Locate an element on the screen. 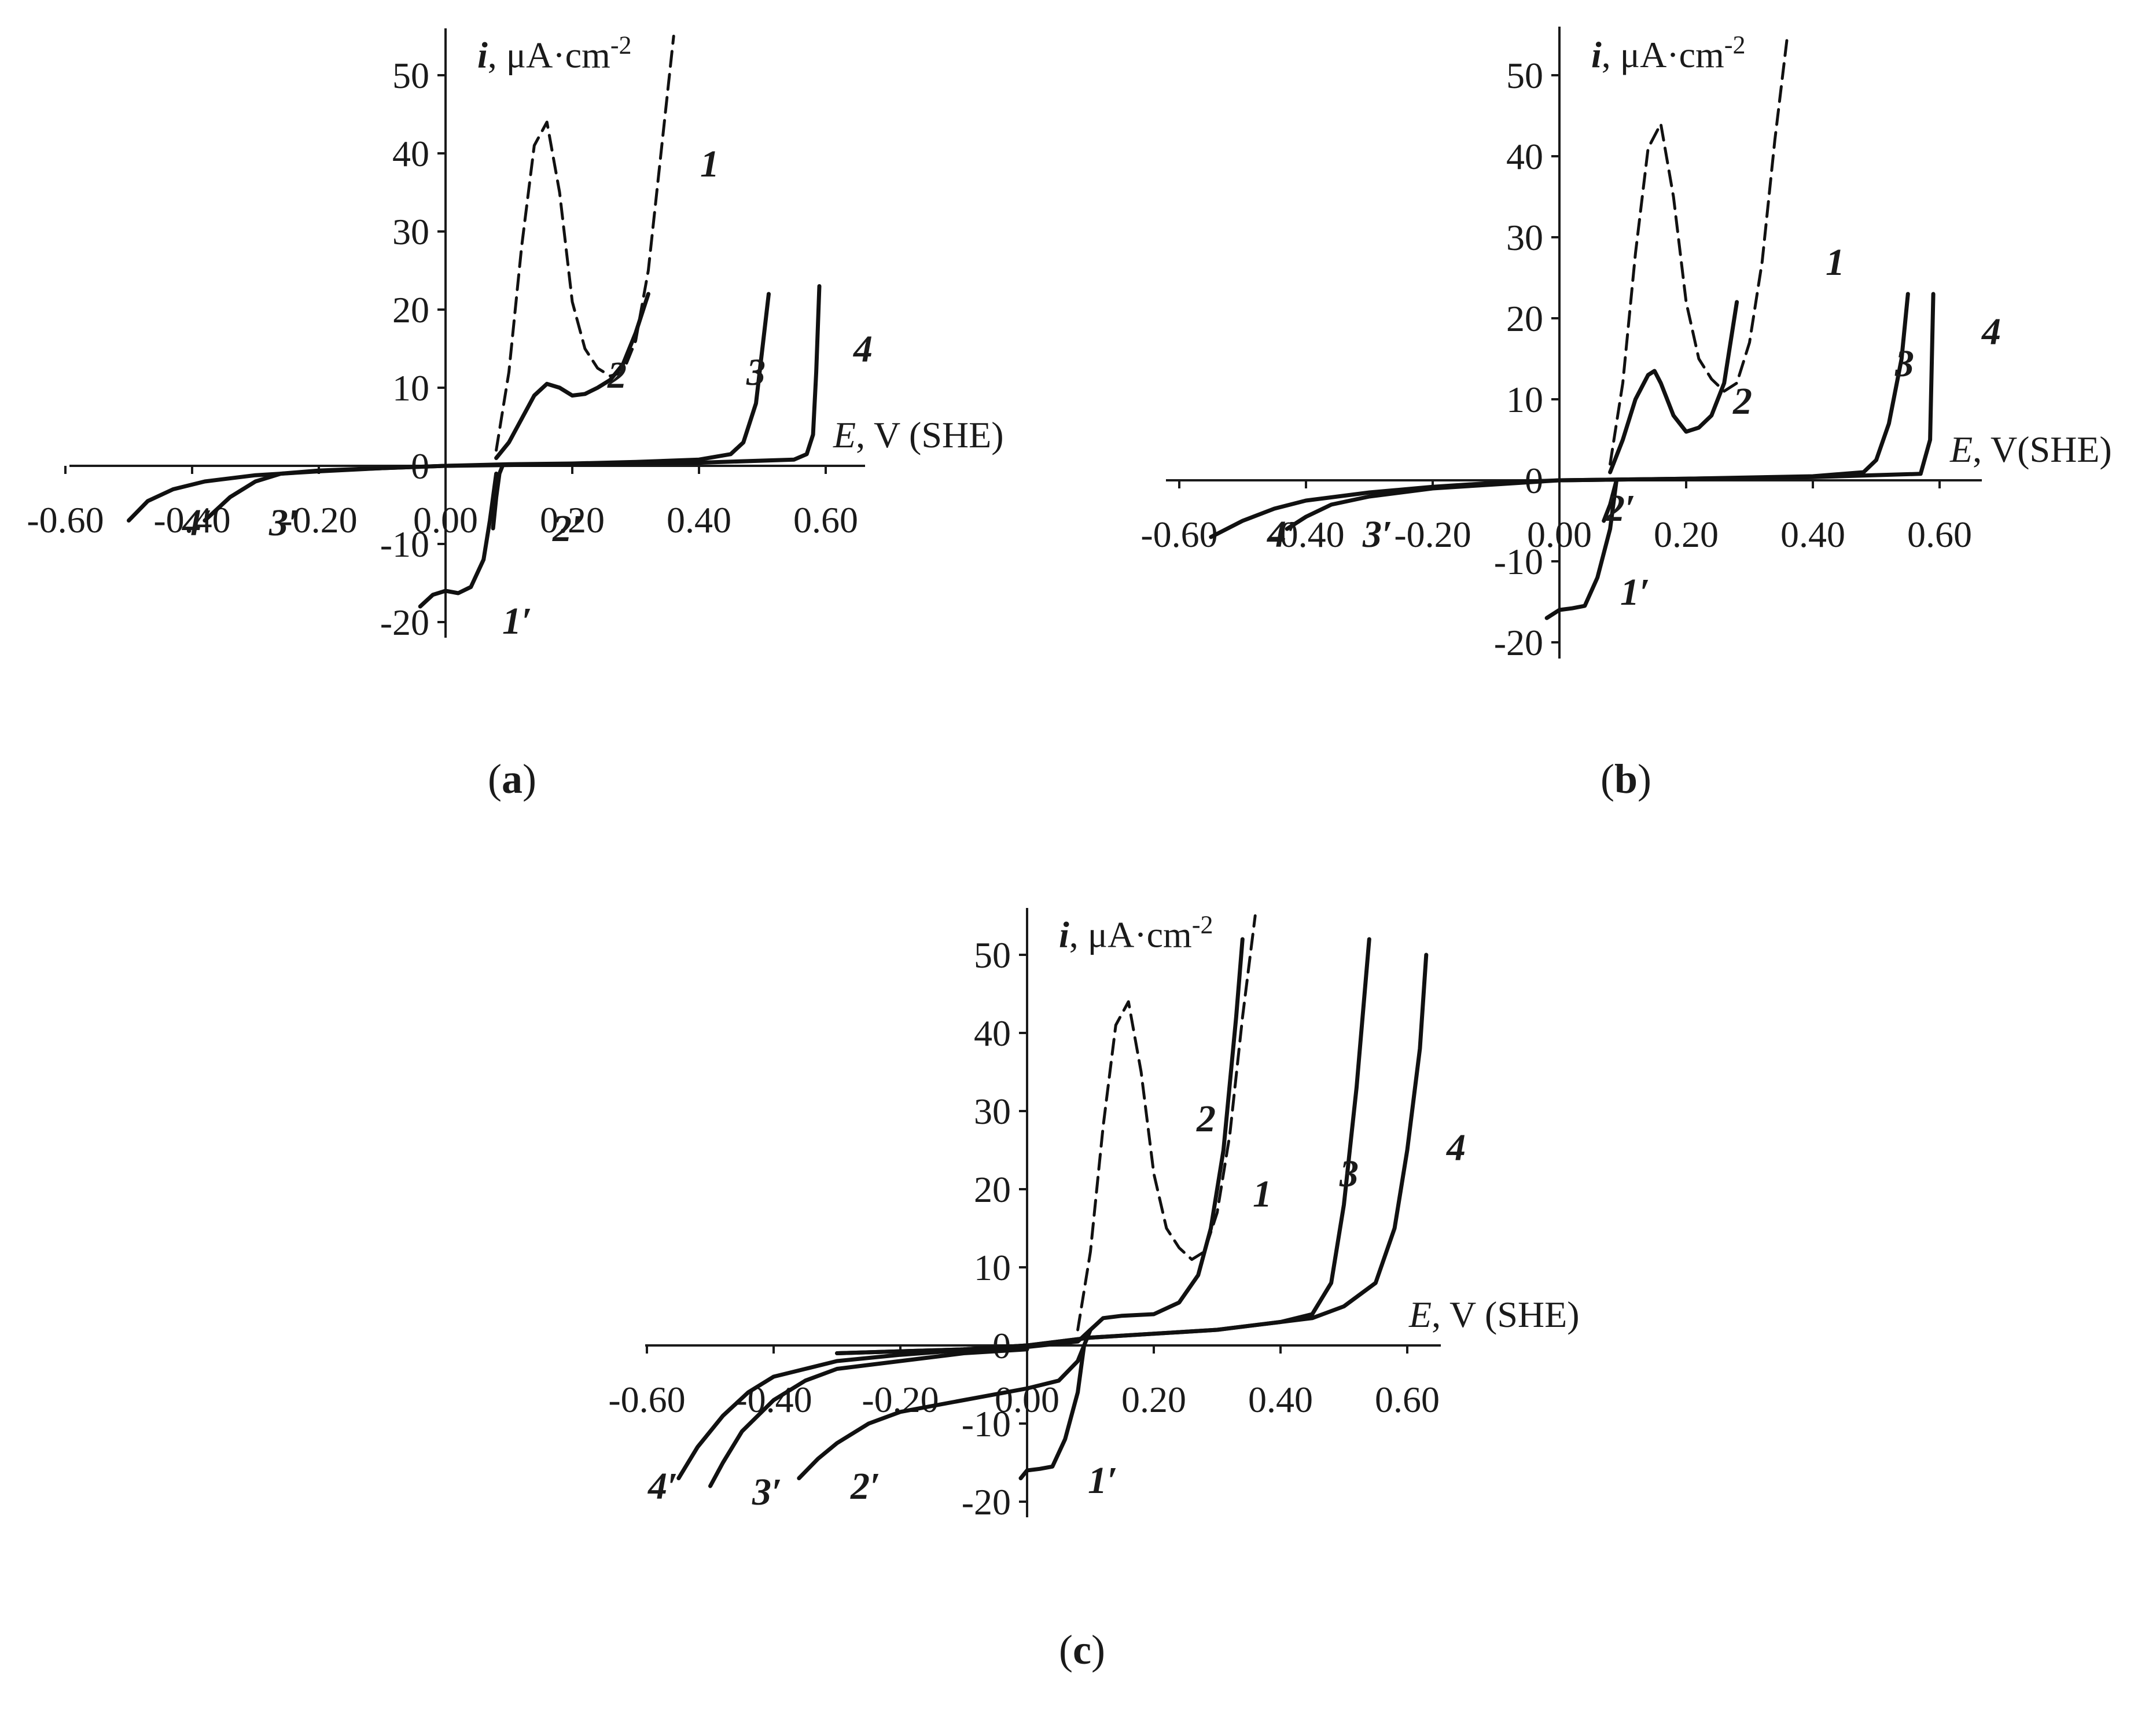 The image size is (2156, 1710). series-line-3-prime is located at coordinates (869, 1417).